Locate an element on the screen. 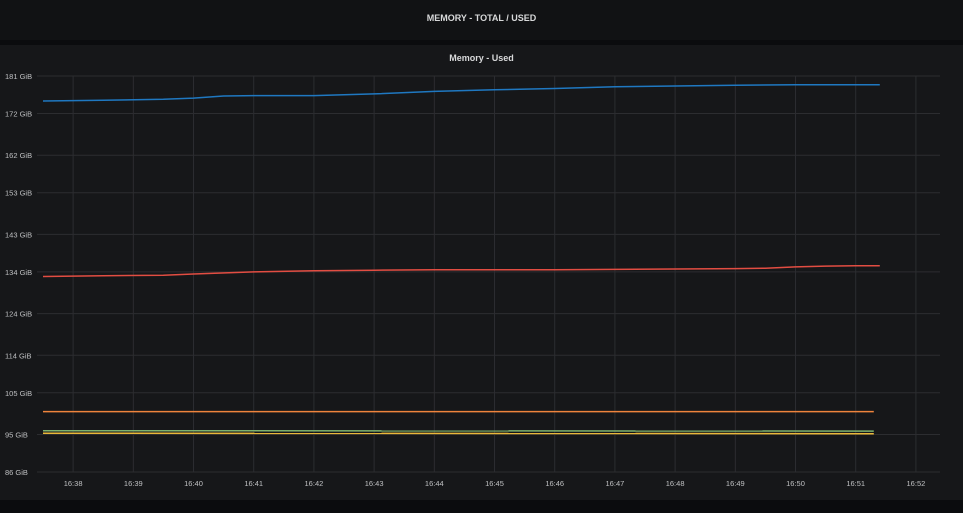 Image resolution: width=963 pixels, height=513 pixels. x-tick-label: 16:48 is located at coordinates (675, 483).